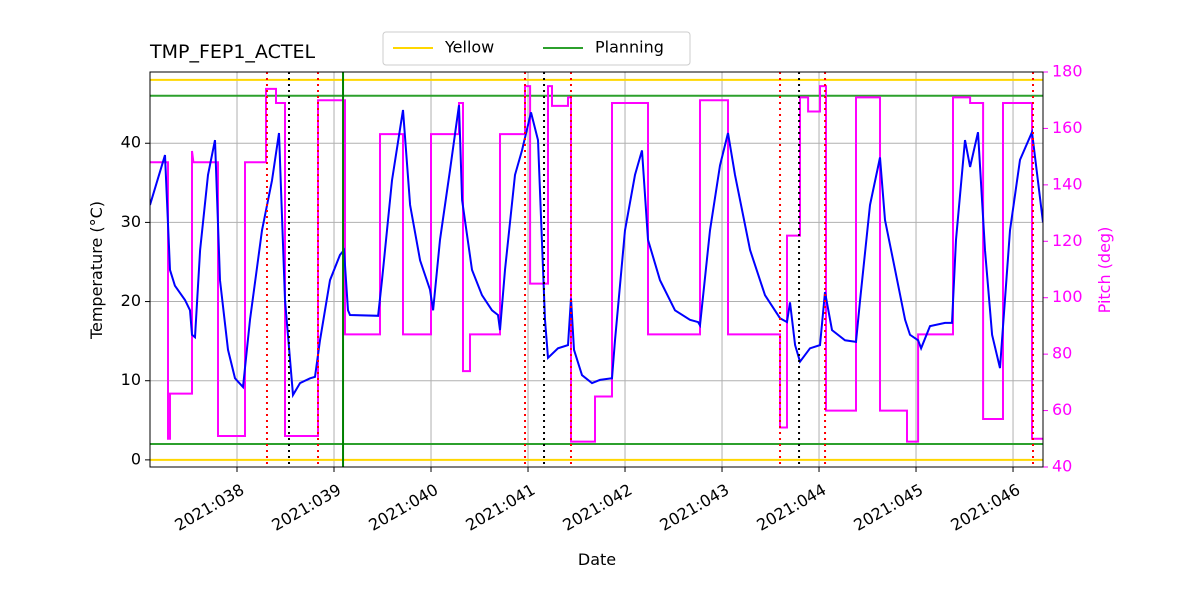 This screenshot has width=1200, height=600. I want to click on x-tick-label: 2021:041, so click(500, 507).